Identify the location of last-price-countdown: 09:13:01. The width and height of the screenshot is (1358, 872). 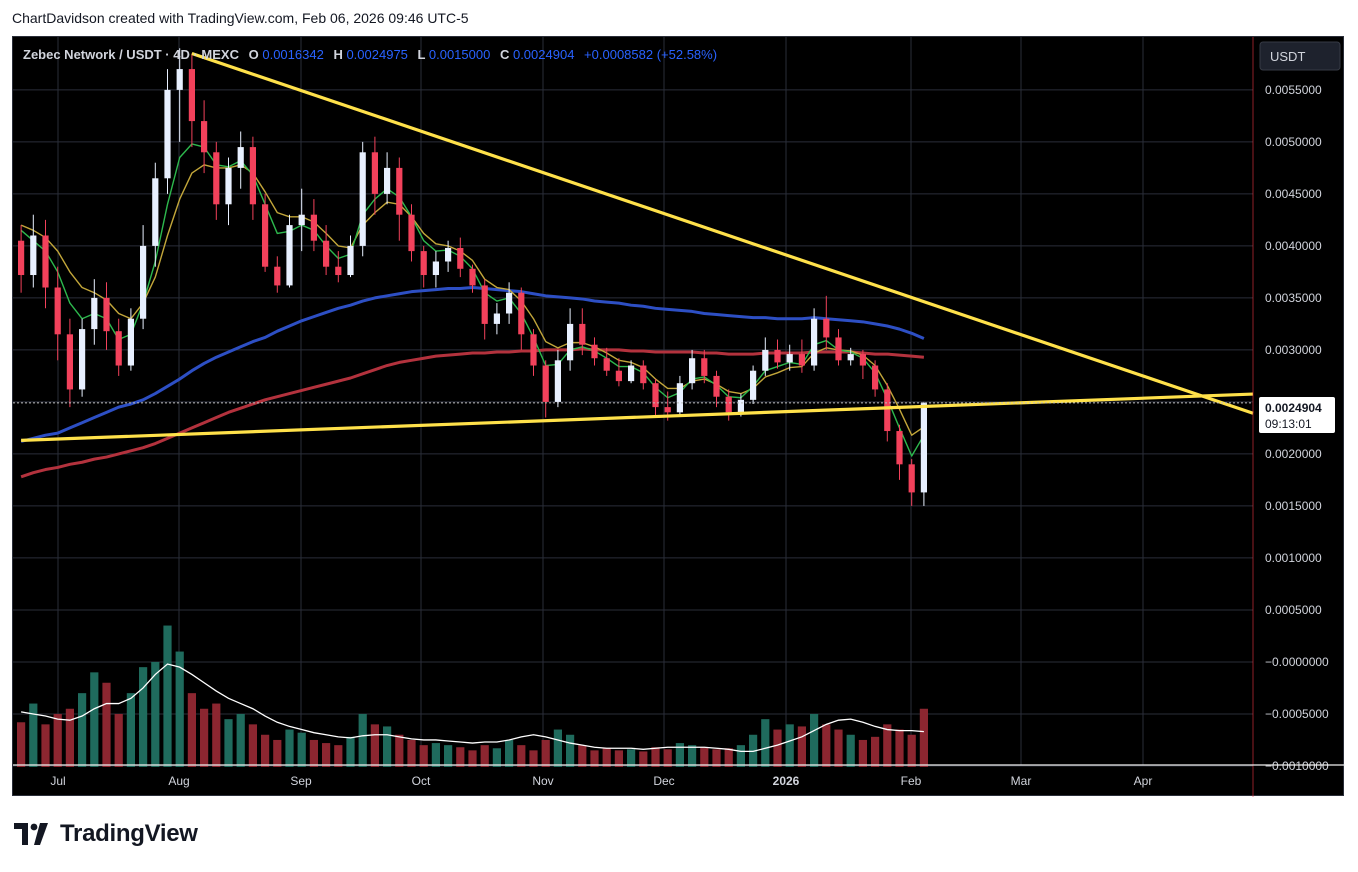
(1288, 424).